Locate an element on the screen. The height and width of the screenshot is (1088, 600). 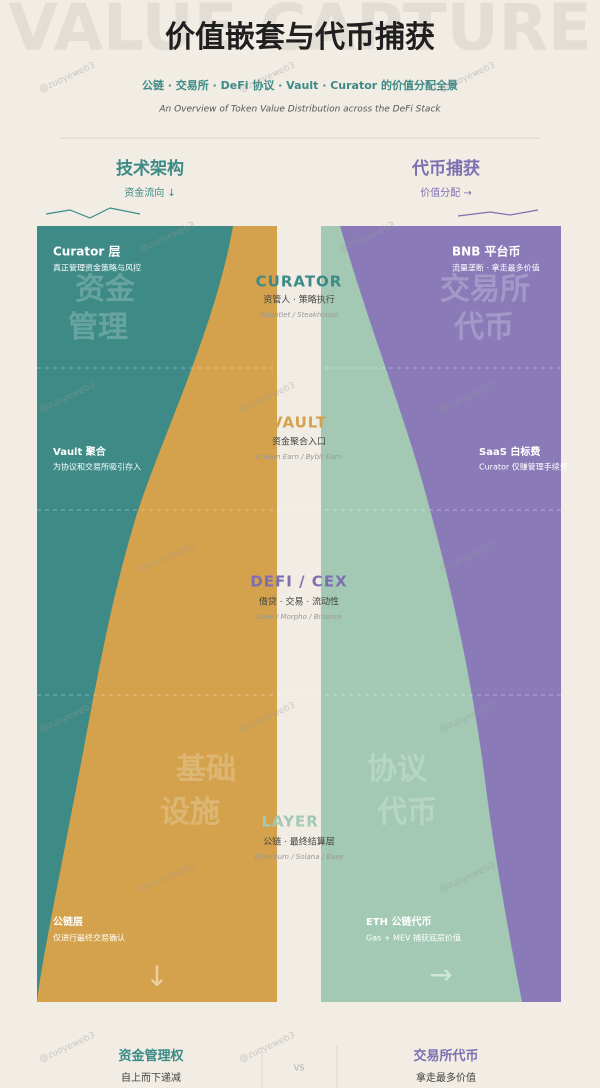
layer-name: DEFI / CEX is located at coordinates (298, 582).